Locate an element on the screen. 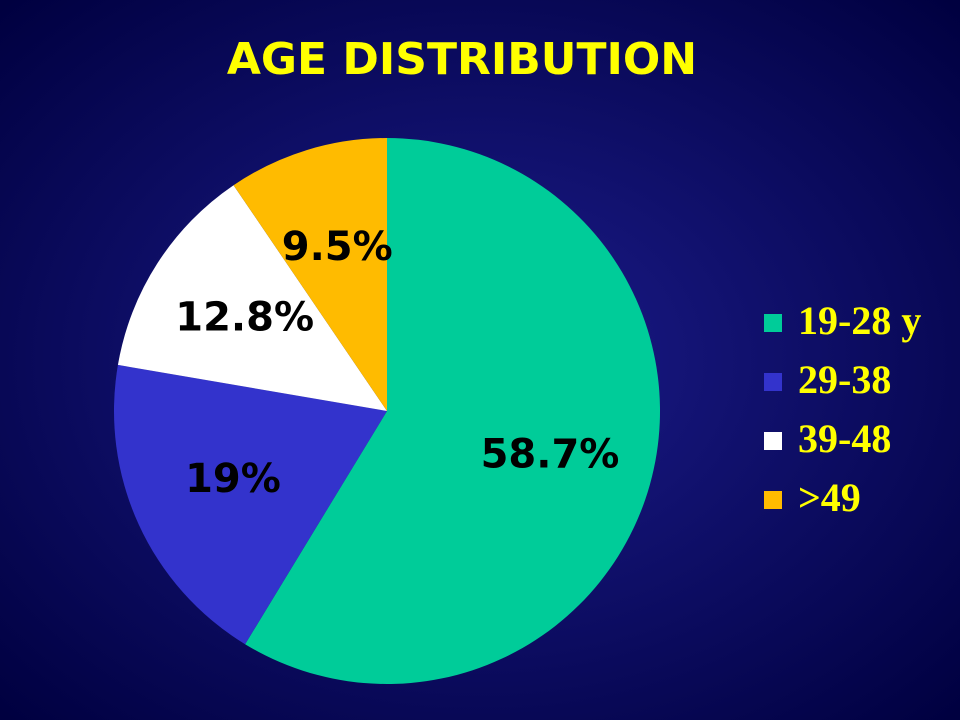  data-label: 19% is located at coordinates (233, 479).